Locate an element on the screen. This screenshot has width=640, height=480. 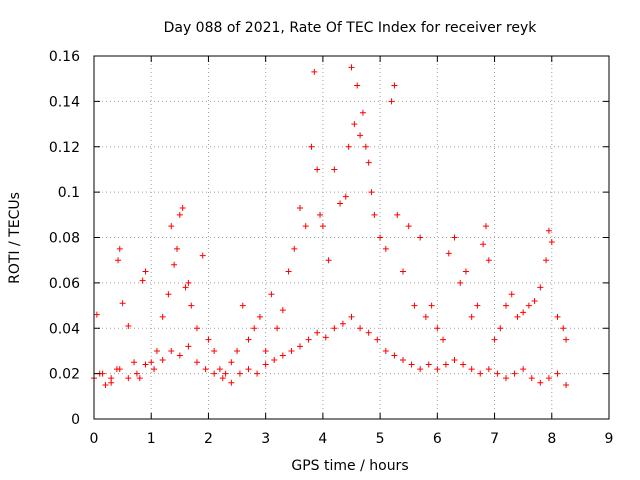
y-tick-label: 0.14 is located at coordinates (64, 102).